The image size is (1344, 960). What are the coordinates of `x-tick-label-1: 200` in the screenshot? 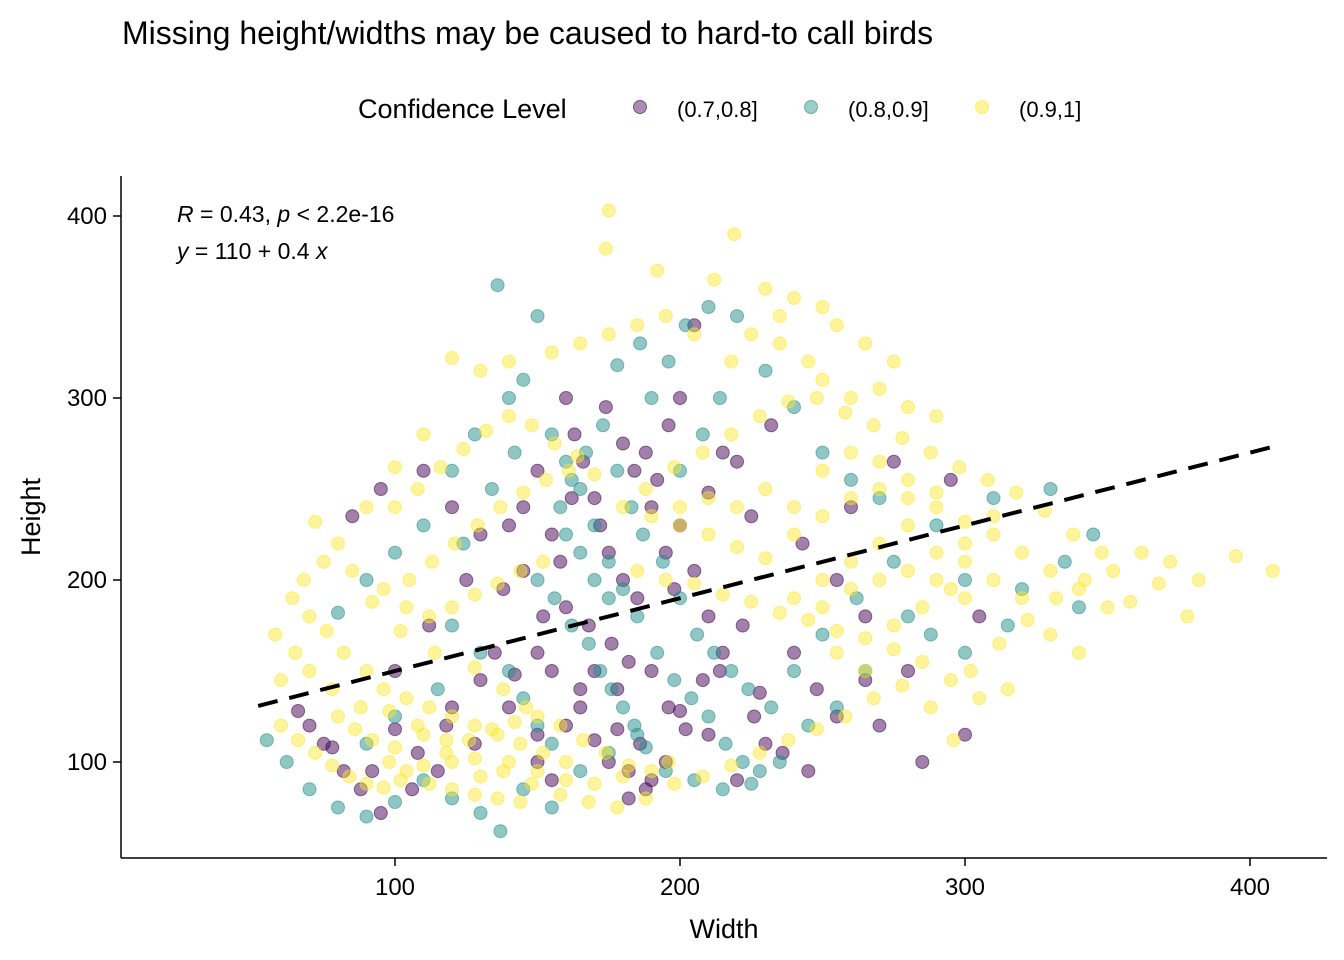 It's located at (680, 887).